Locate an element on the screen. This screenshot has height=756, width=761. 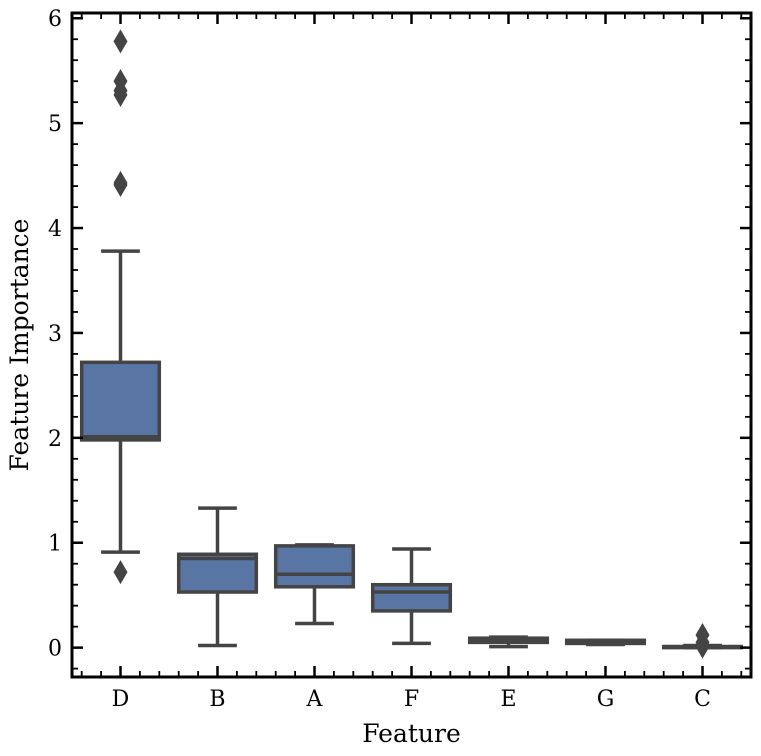
x-tick-label-A: A is located at coordinates (315, 699).